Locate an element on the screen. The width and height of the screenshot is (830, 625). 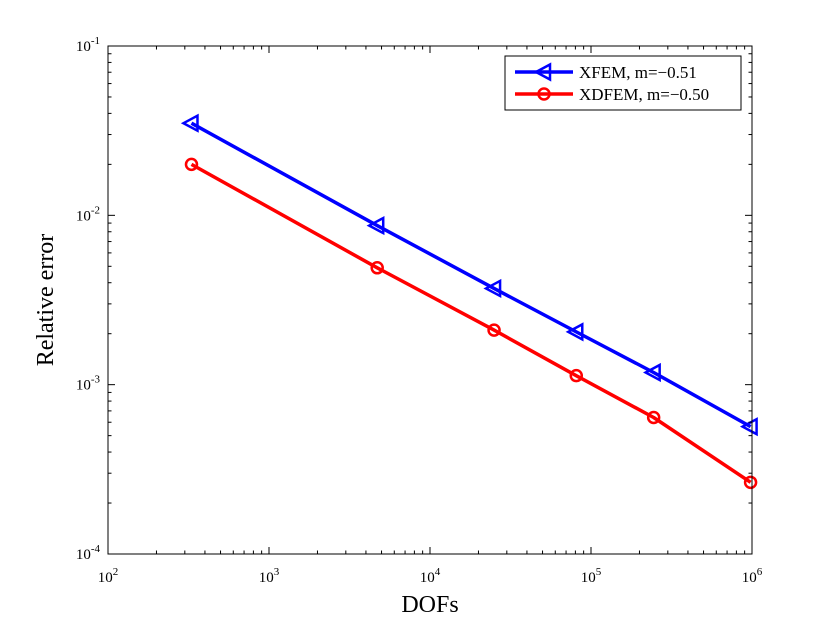
y-axis-title: Relative error is located at coordinates (46, 300).